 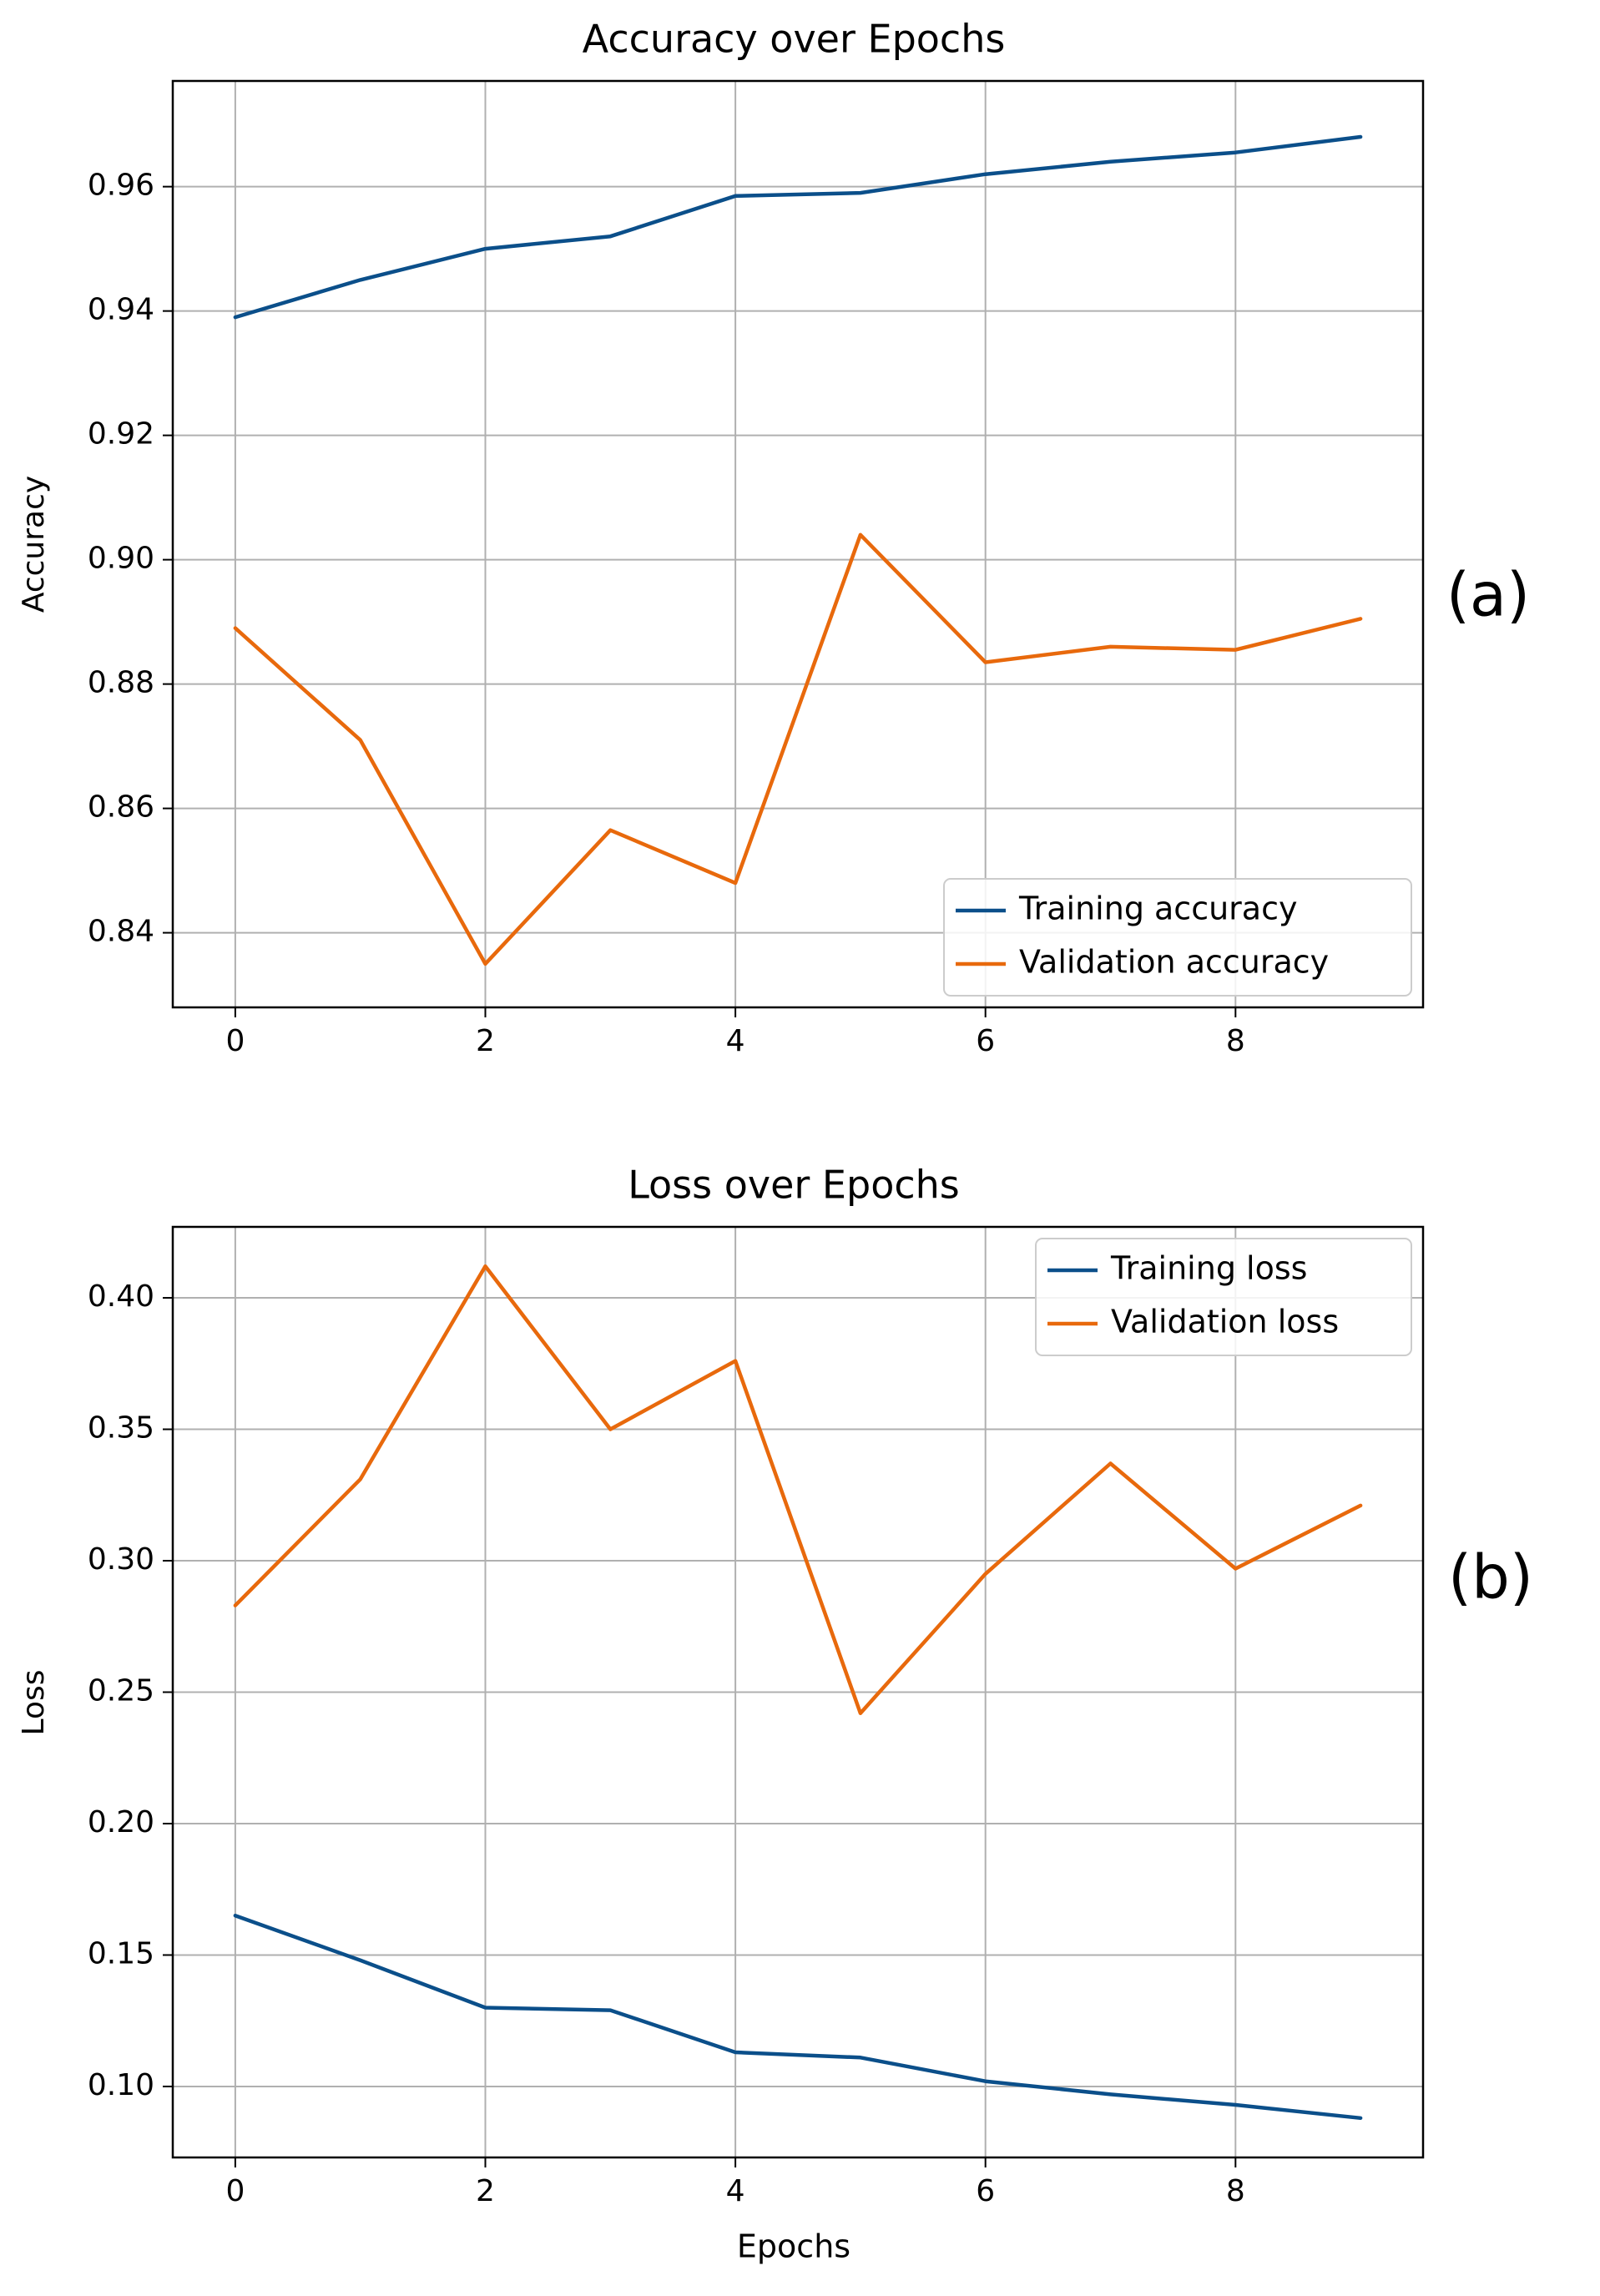 I want to click on legend: Training loss Validation loss, so click(x=1223, y=1297).